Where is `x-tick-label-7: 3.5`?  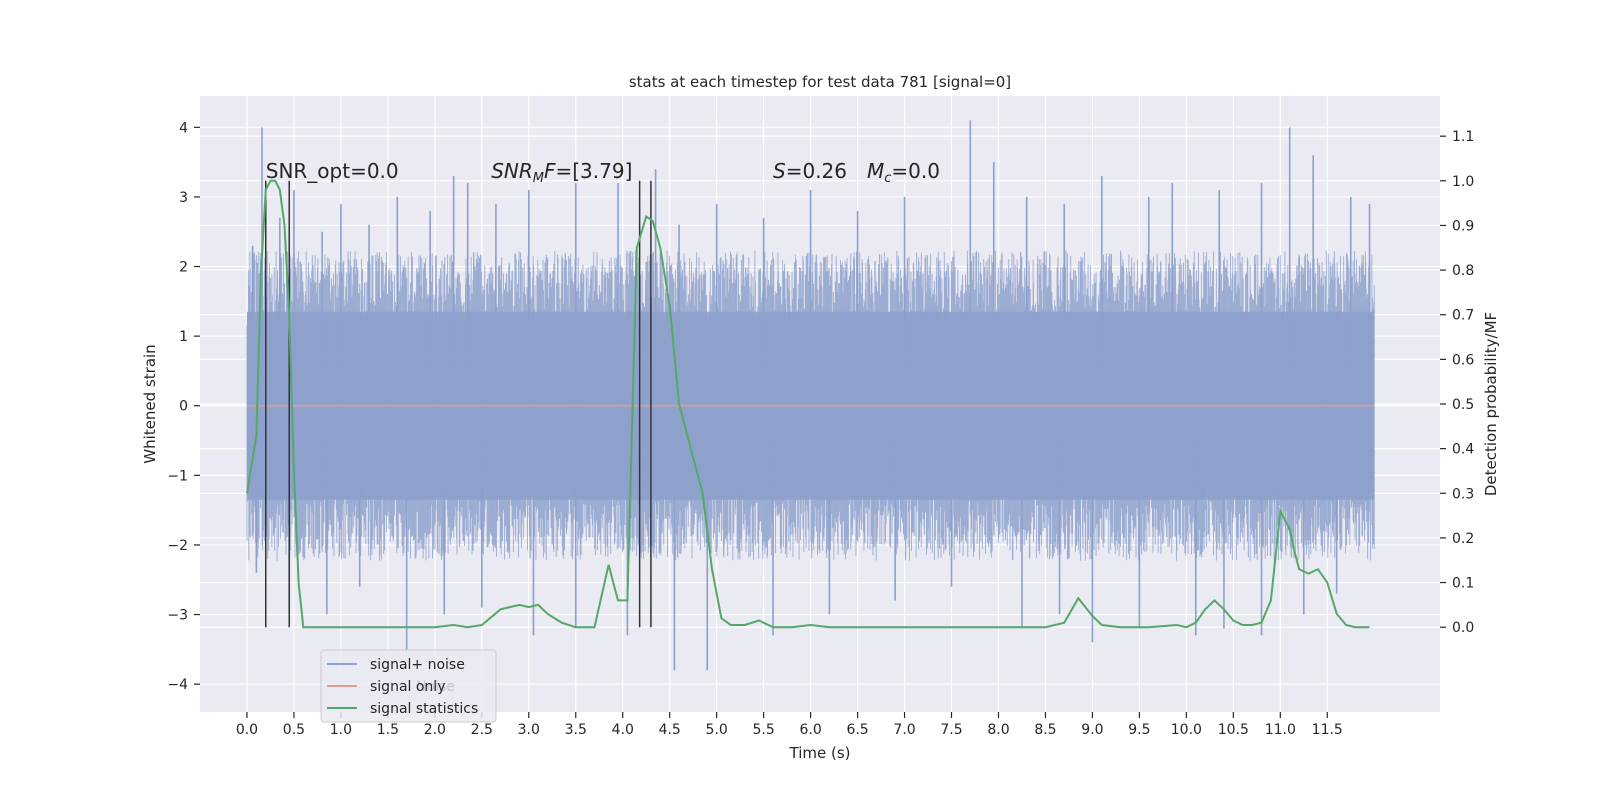 x-tick-label-7: 3.5 is located at coordinates (576, 730).